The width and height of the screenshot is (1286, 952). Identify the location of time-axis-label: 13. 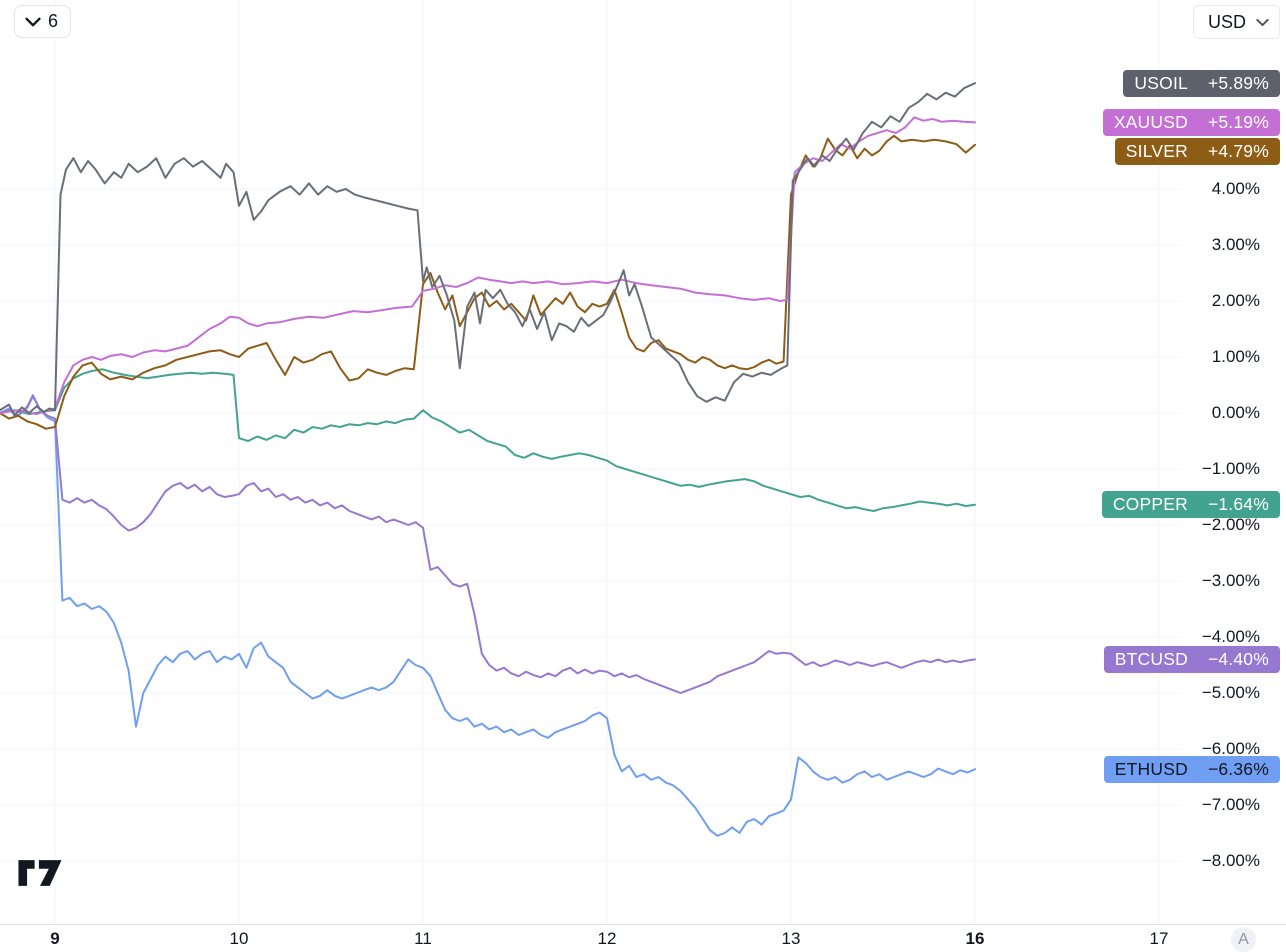
(791, 938).